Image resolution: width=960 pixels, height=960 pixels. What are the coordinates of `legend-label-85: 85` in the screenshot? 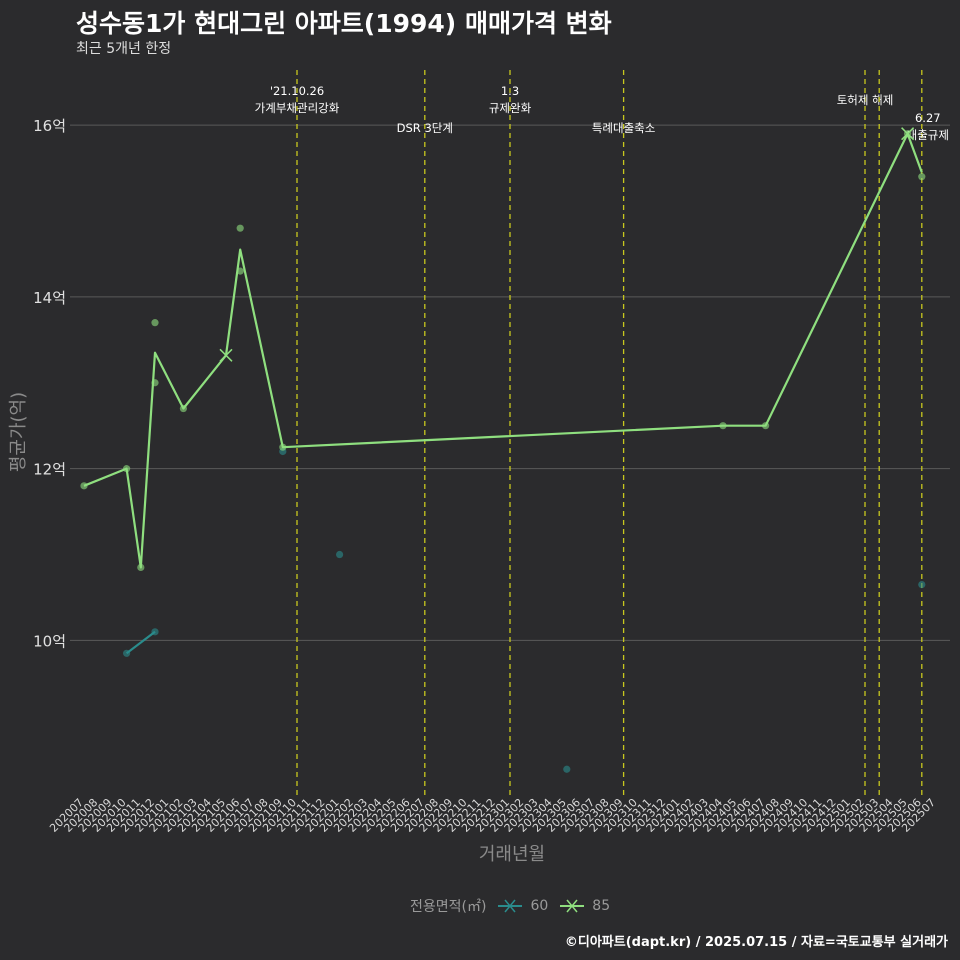 It's located at (601, 906).